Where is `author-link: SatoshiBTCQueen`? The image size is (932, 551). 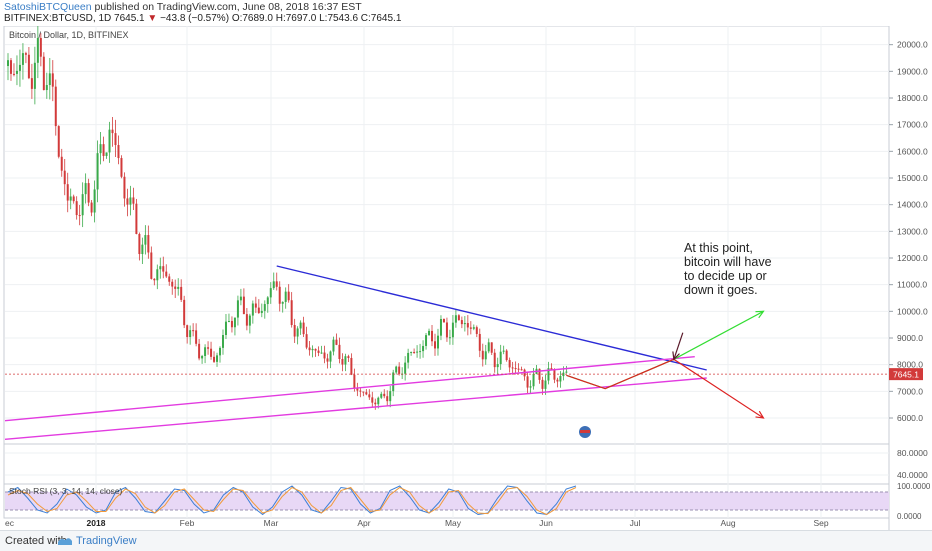 author-link: SatoshiBTCQueen is located at coordinates (48, 7).